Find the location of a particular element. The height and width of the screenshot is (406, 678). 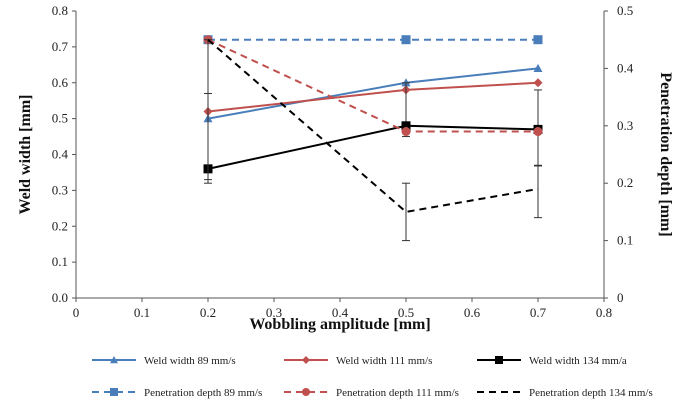

y2-tick-label: 0 is located at coordinates (620, 297).